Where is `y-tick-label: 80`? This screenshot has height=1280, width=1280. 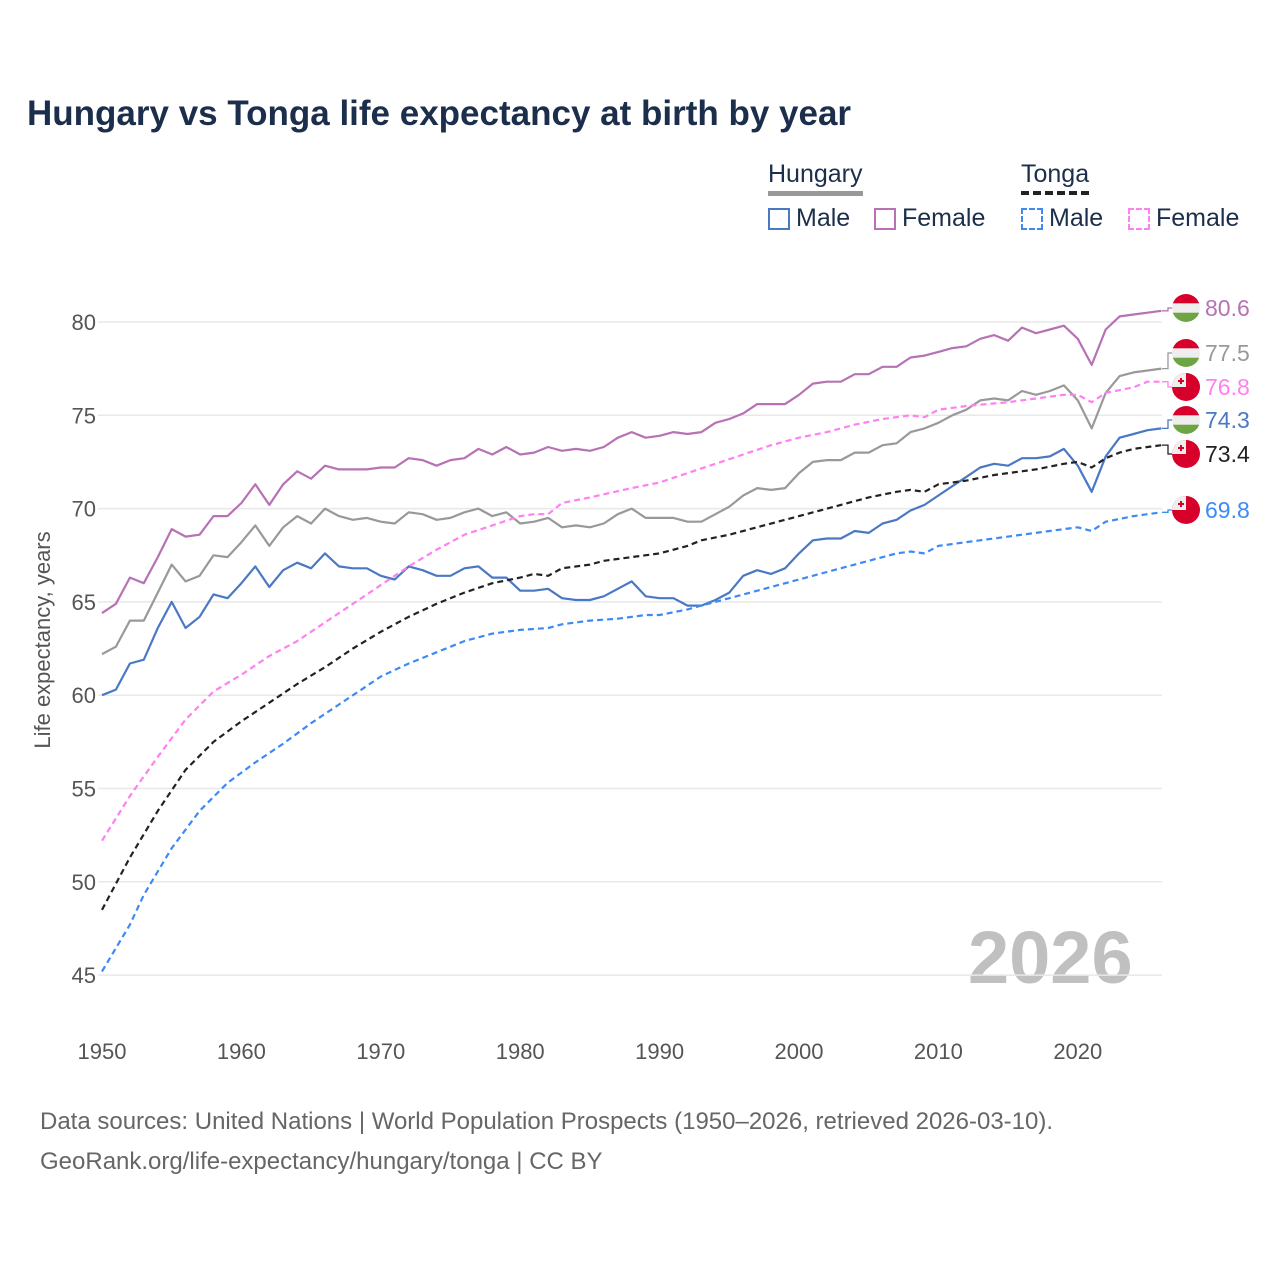
y-tick-label: 80 is located at coordinates (84, 322).